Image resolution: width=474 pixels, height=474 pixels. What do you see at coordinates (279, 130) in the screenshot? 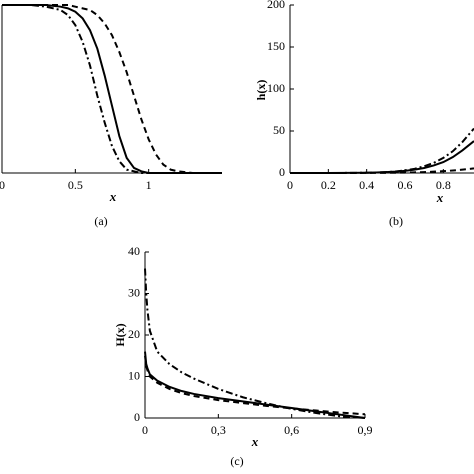
I see `y-tick-label: 50` at bounding box center [279, 130].